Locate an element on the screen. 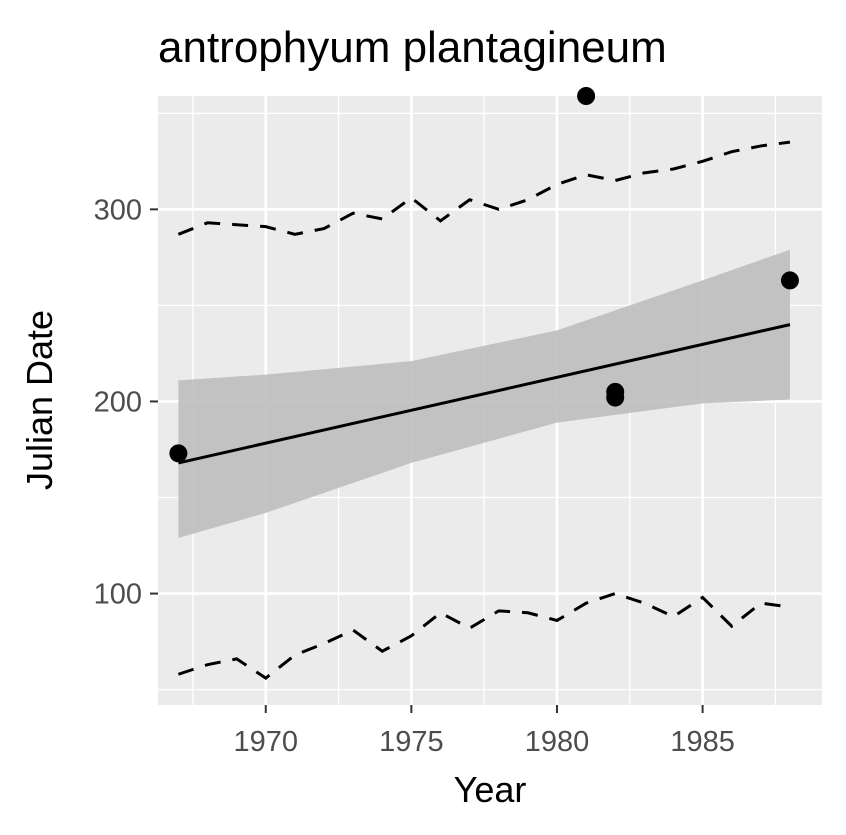 The width and height of the screenshot is (846, 835). x-tick-label: 1975 is located at coordinates (411, 742).